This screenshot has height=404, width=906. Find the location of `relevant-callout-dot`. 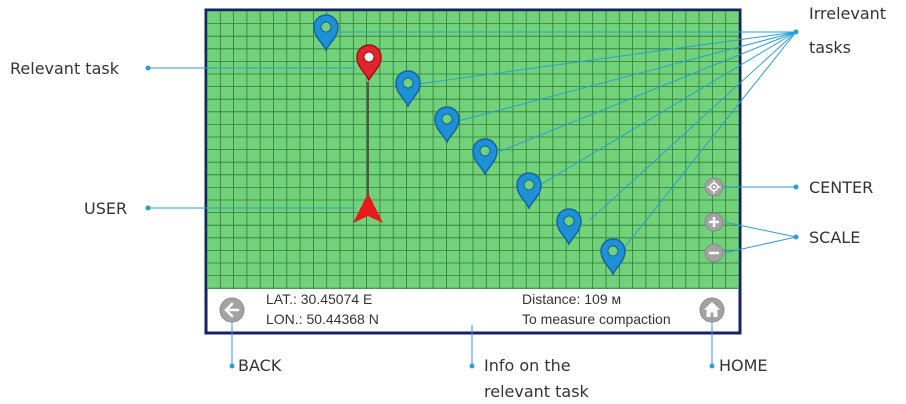

relevant-callout-dot is located at coordinates (148, 68).